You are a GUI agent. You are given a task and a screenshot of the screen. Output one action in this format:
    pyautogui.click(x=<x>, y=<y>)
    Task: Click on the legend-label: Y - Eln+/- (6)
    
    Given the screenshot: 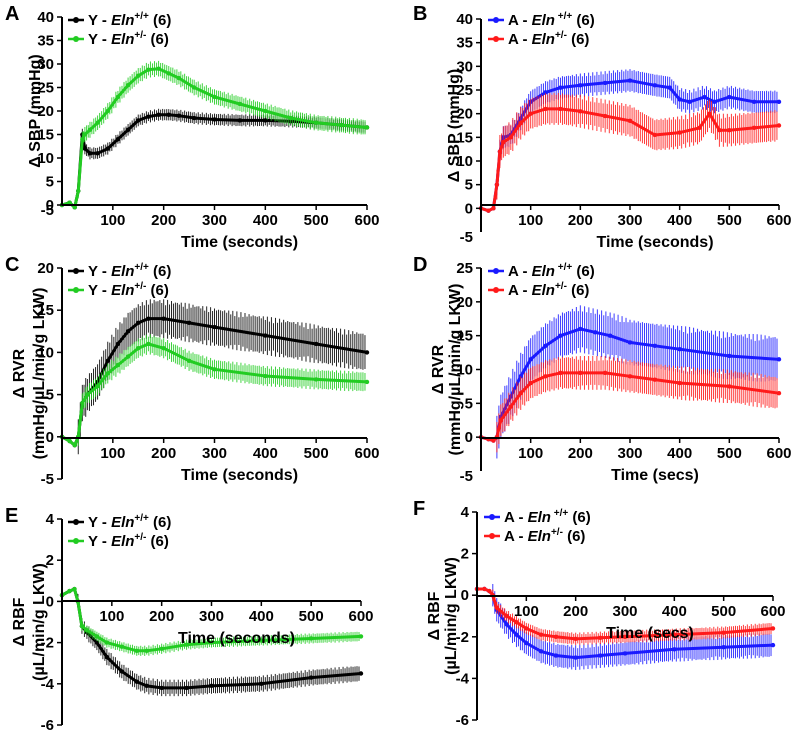 What is the action you would take?
    pyautogui.click(x=128, y=541)
    